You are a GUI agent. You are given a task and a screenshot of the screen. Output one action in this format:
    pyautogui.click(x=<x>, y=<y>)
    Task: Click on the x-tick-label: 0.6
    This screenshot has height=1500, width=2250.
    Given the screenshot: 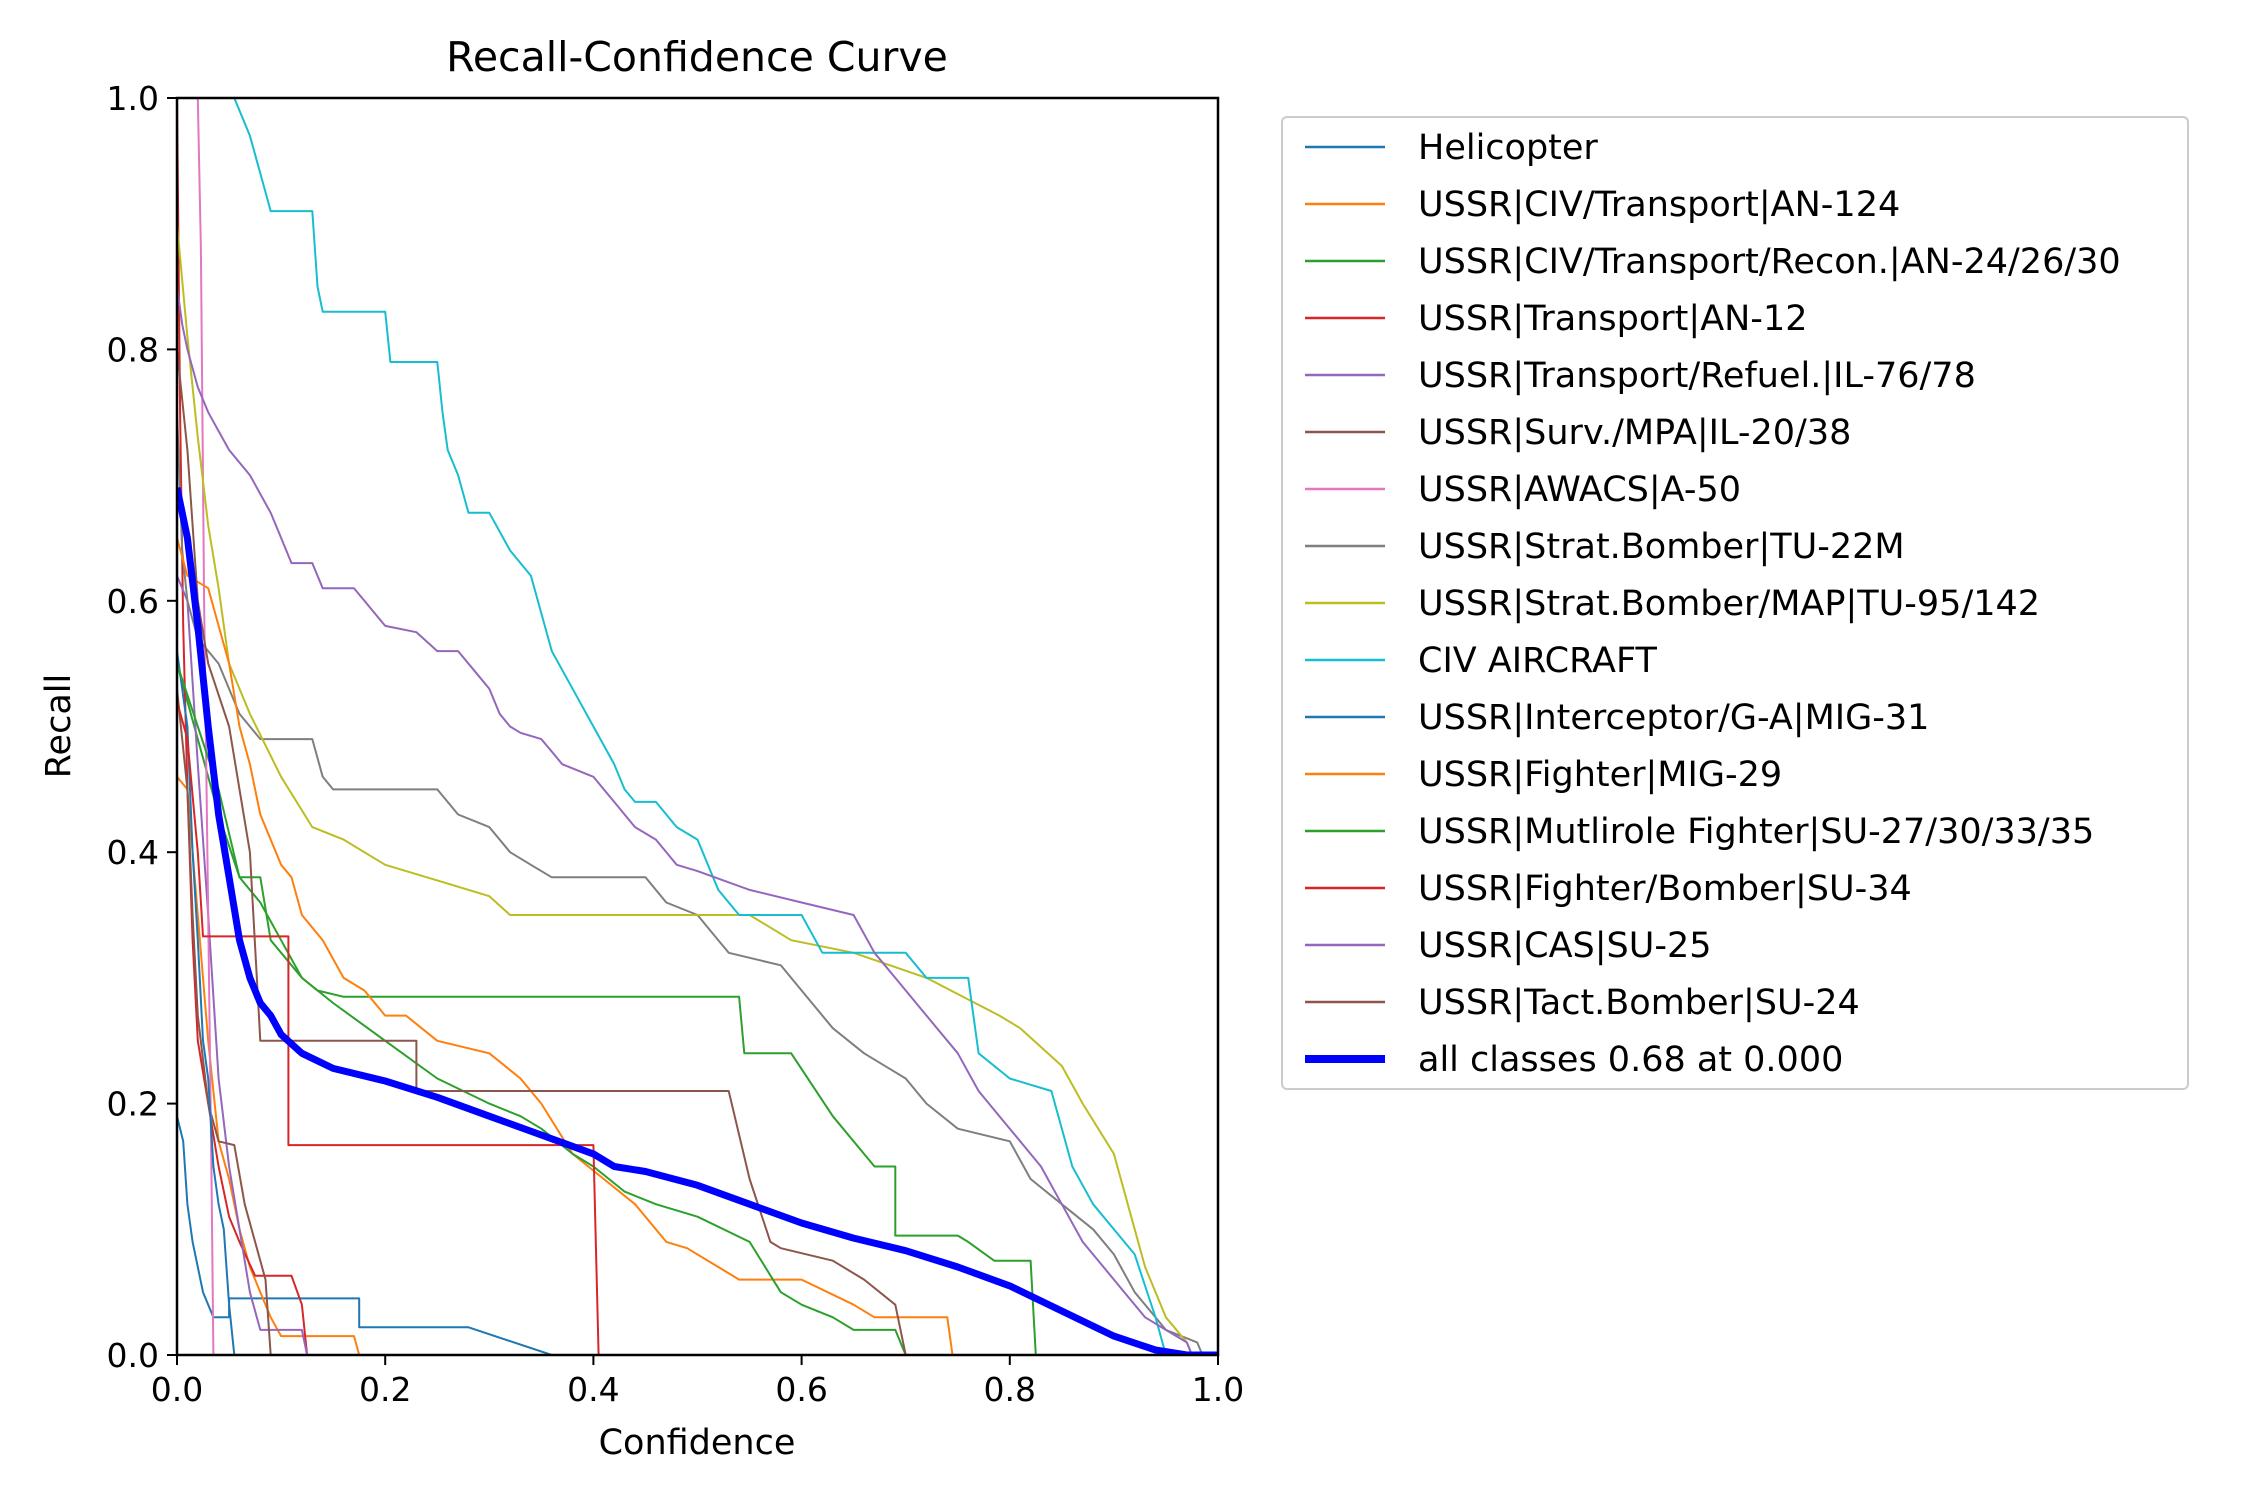 What is the action you would take?
    pyautogui.click(x=801, y=1389)
    